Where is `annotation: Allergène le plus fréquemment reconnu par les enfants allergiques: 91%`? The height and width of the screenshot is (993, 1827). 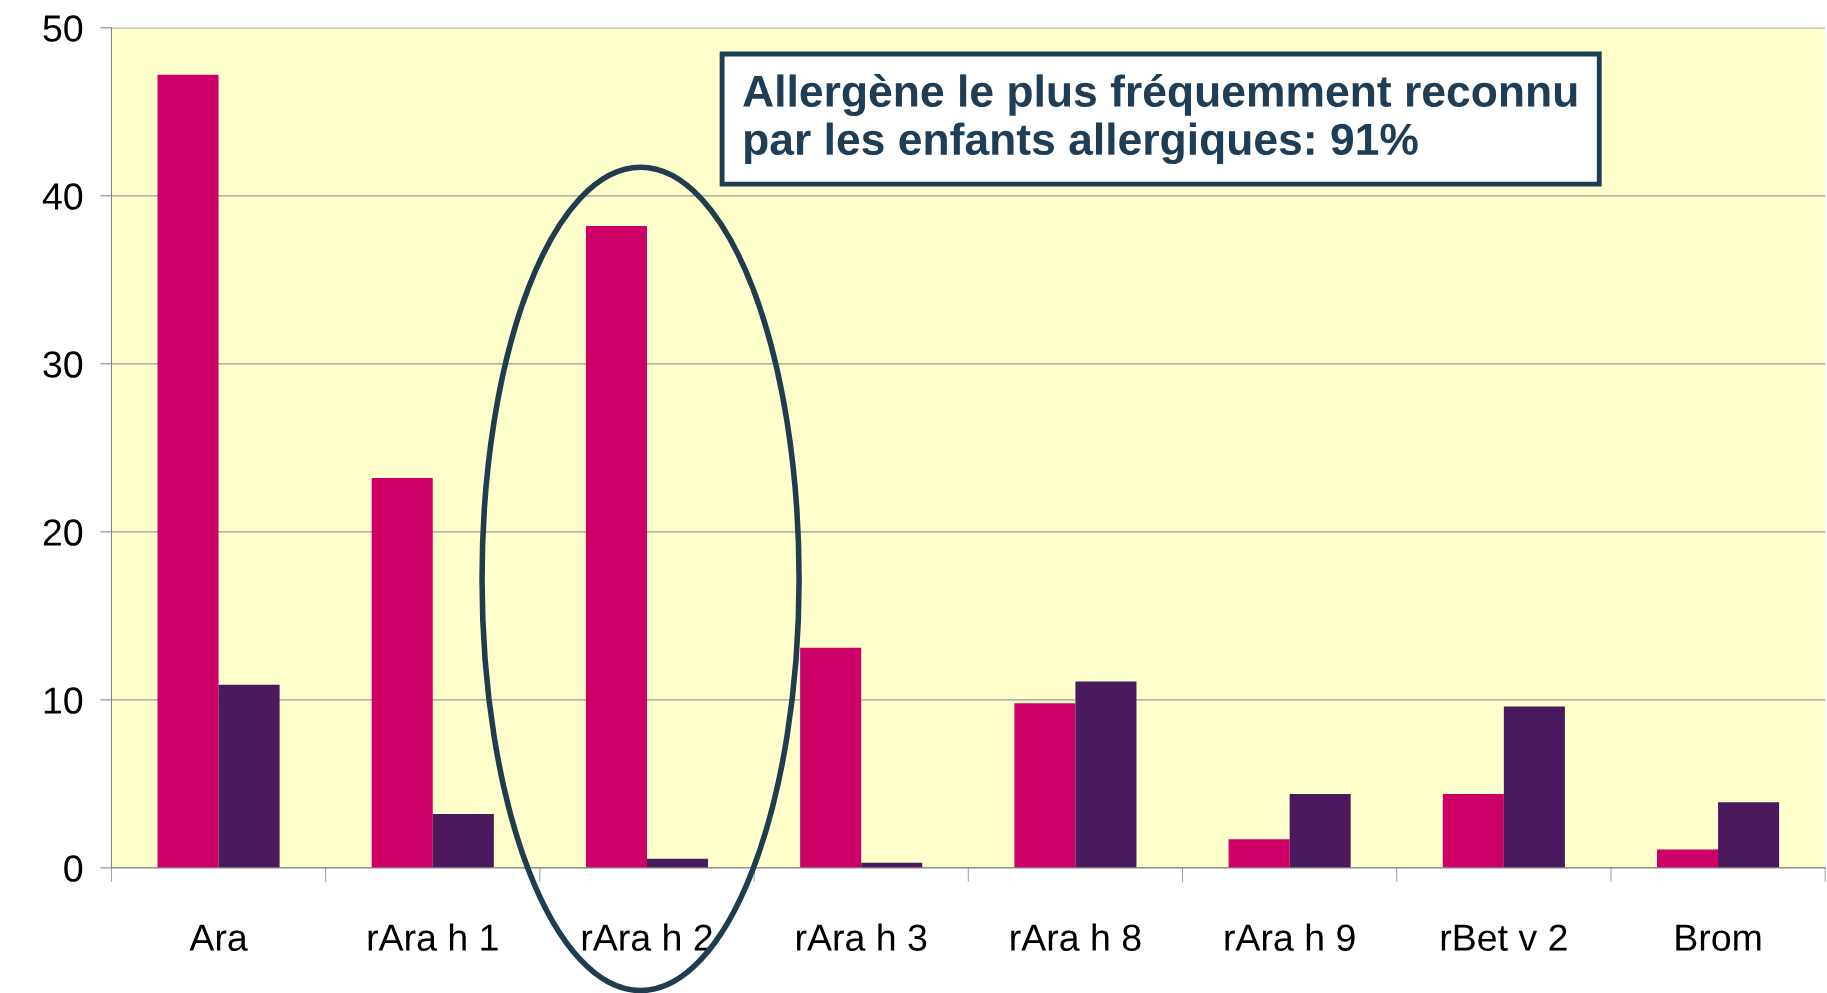 annotation: Allergène le plus fréquemment reconnu par les enfants allergiques: 91% is located at coordinates (1160, 119).